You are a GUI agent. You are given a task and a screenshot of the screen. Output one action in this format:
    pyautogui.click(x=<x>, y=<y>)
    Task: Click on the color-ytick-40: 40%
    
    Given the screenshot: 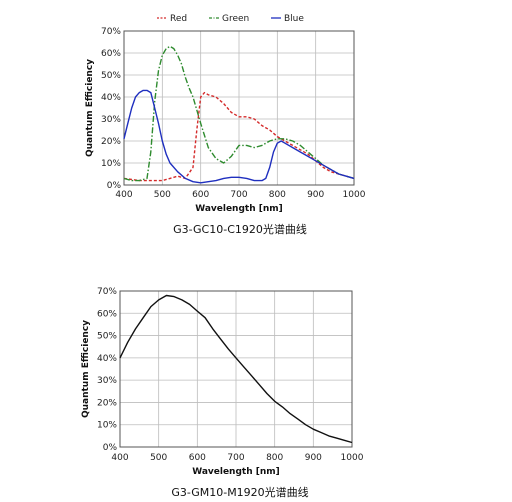 What is the action you would take?
    pyautogui.click(x=111, y=98)
    